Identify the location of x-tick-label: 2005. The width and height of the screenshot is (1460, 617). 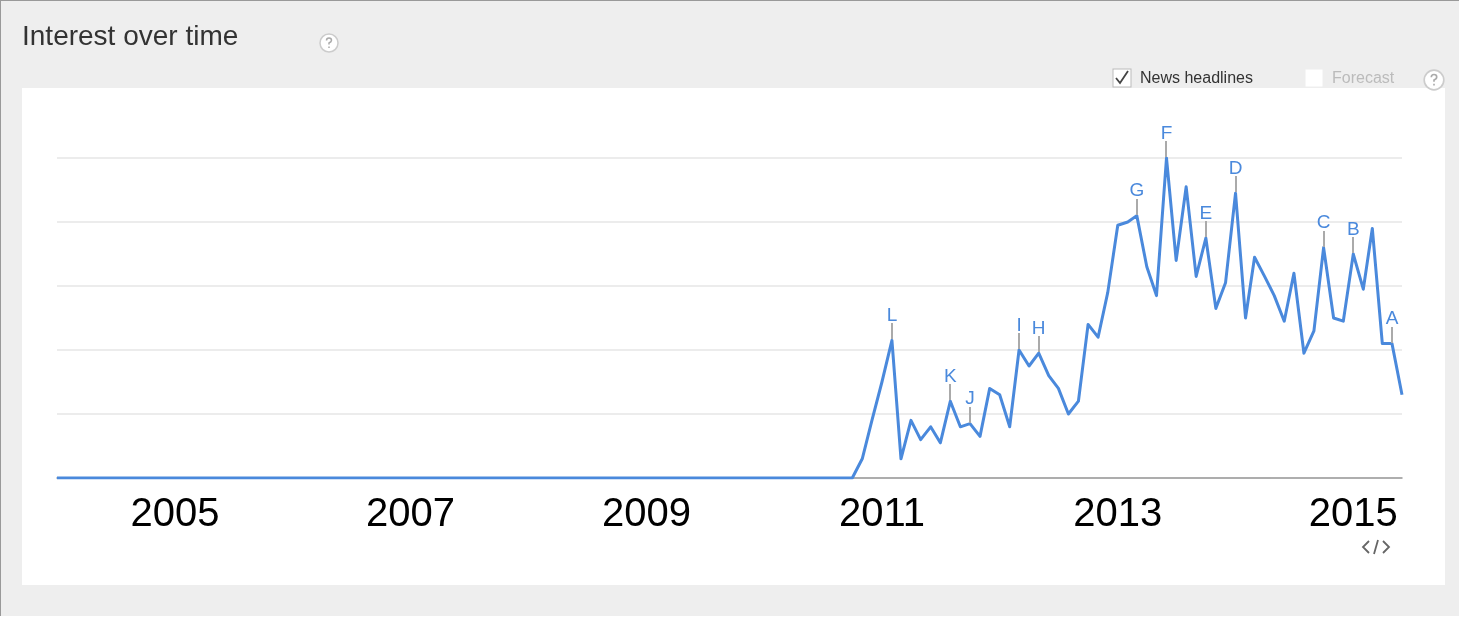
(175, 512).